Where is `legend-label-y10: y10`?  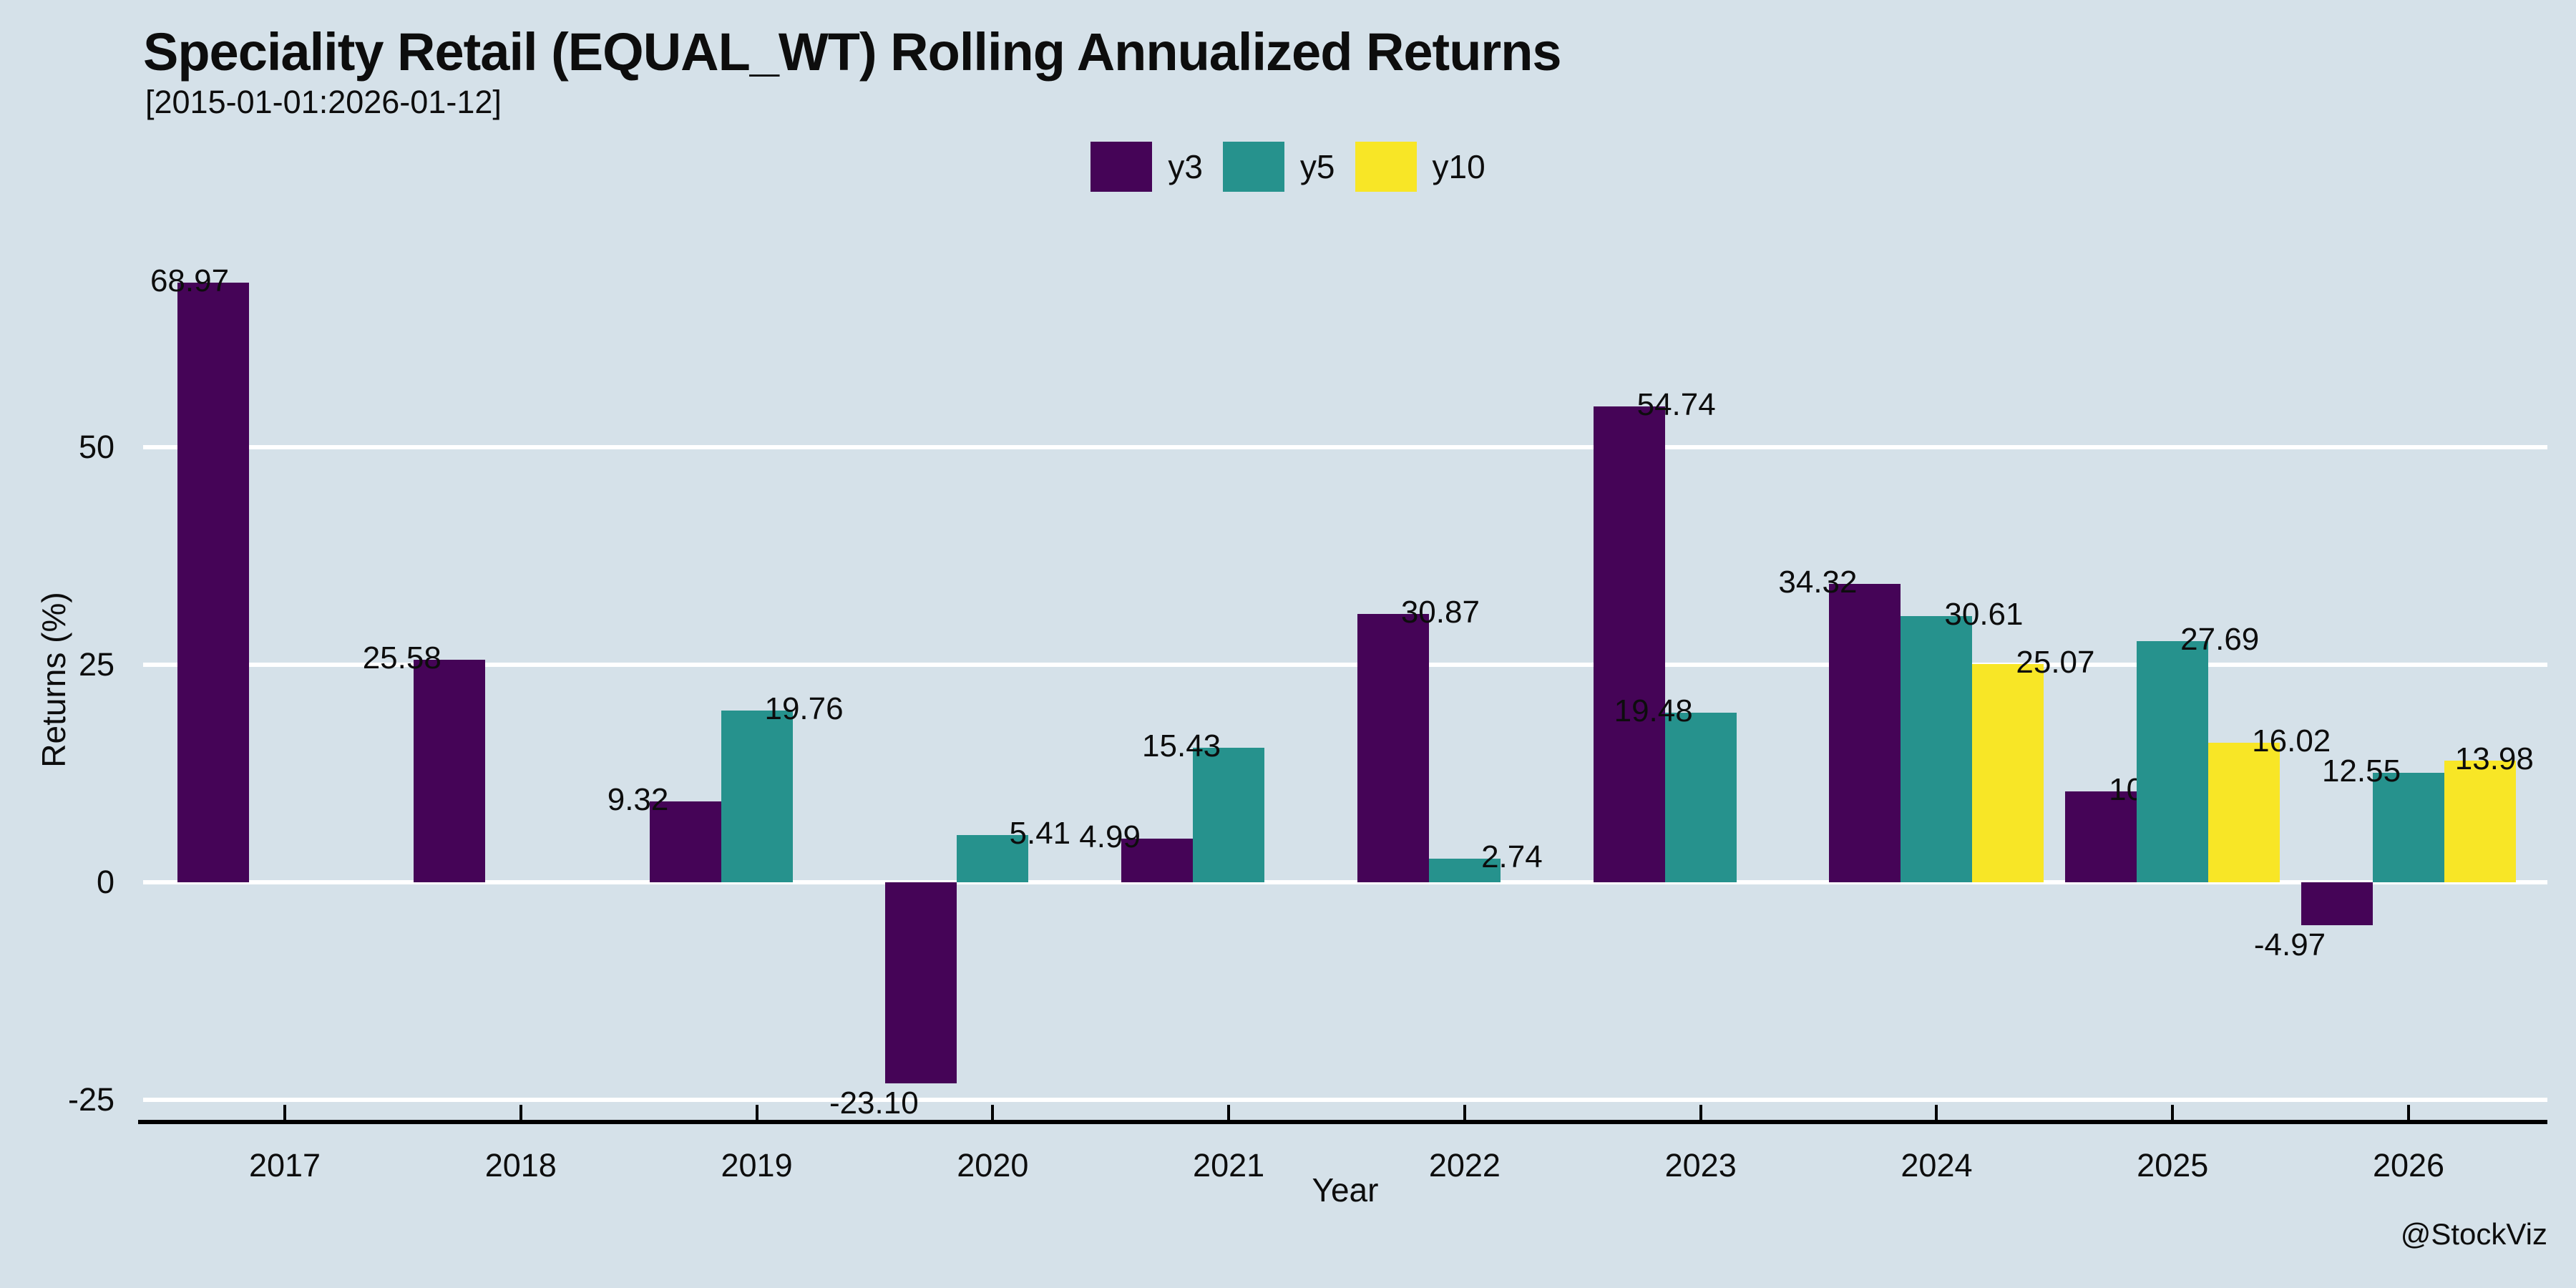 legend-label-y10: y10 is located at coordinates (1458, 166).